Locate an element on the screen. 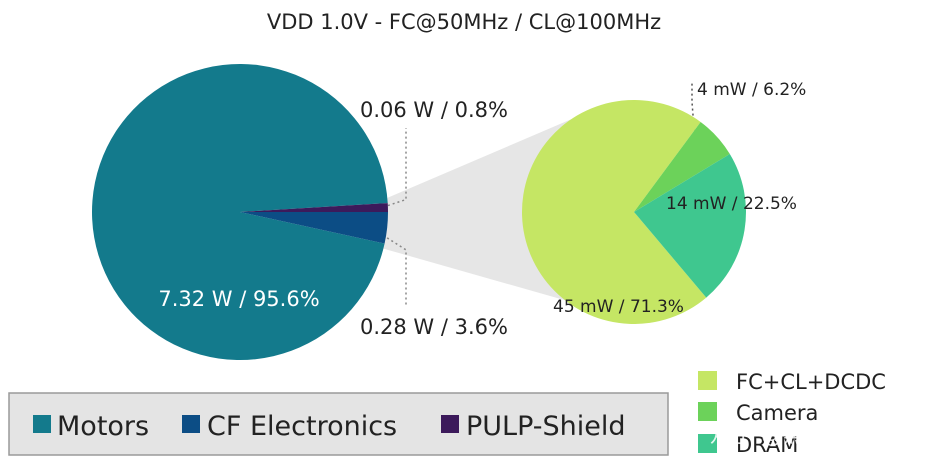 This screenshot has width=929, height=470. pie-slice-pulp-shield is located at coordinates (314, 207).